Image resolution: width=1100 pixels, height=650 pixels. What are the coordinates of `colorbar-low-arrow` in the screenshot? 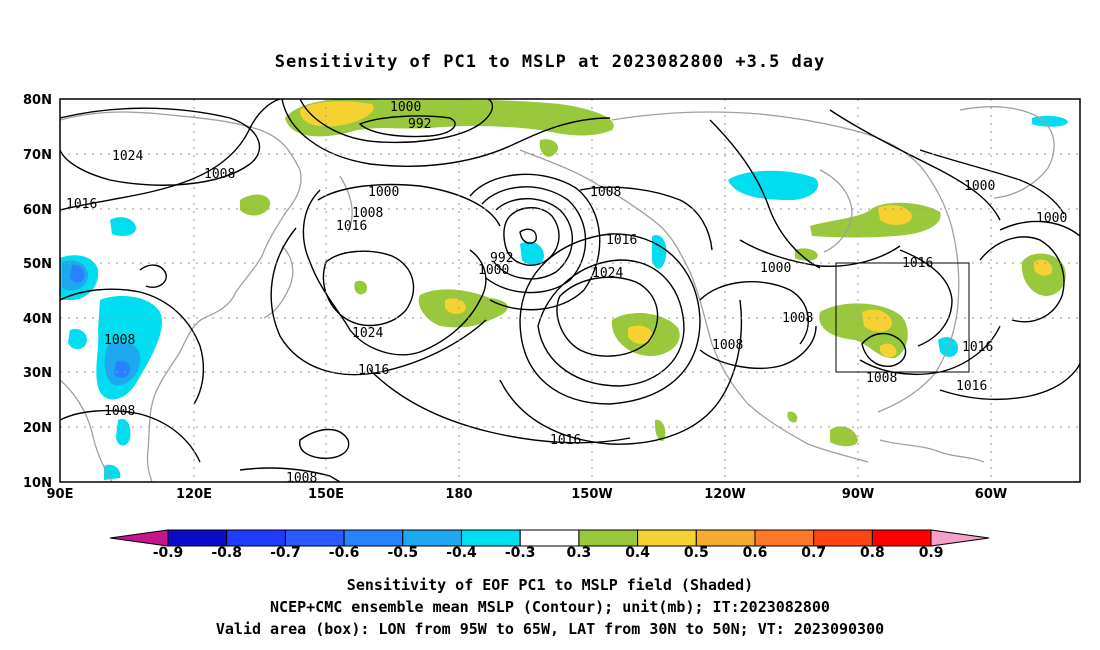 It's located at (139, 538).